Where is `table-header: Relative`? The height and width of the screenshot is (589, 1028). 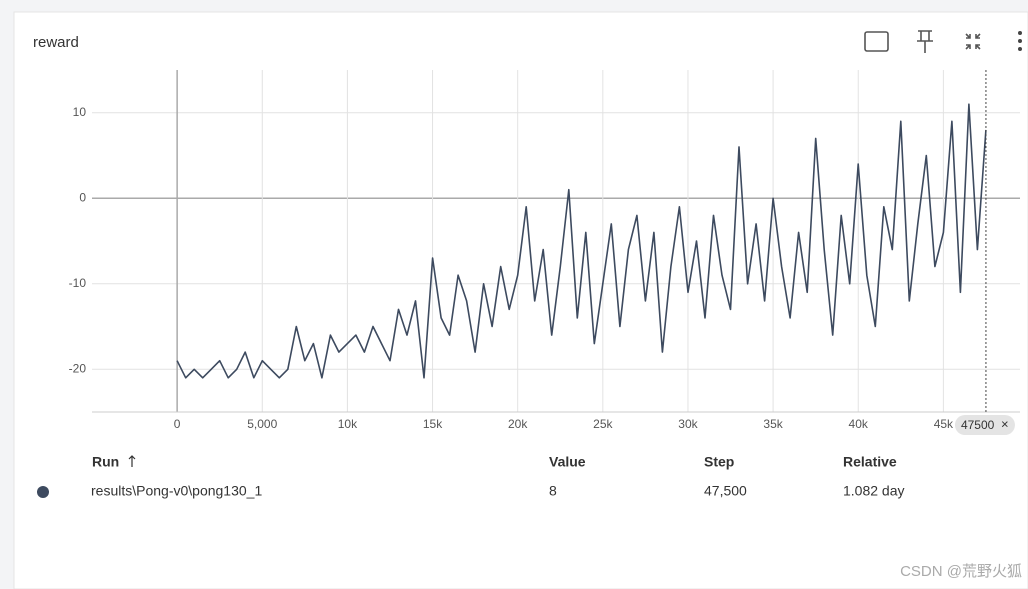
table-header: Relative is located at coordinates (870, 462).